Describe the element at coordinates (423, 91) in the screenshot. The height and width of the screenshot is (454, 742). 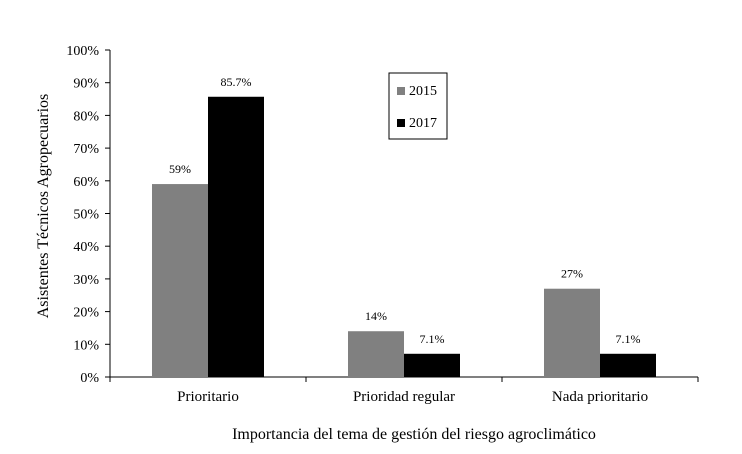
I see `legend-label-2015: 2015` at that location.